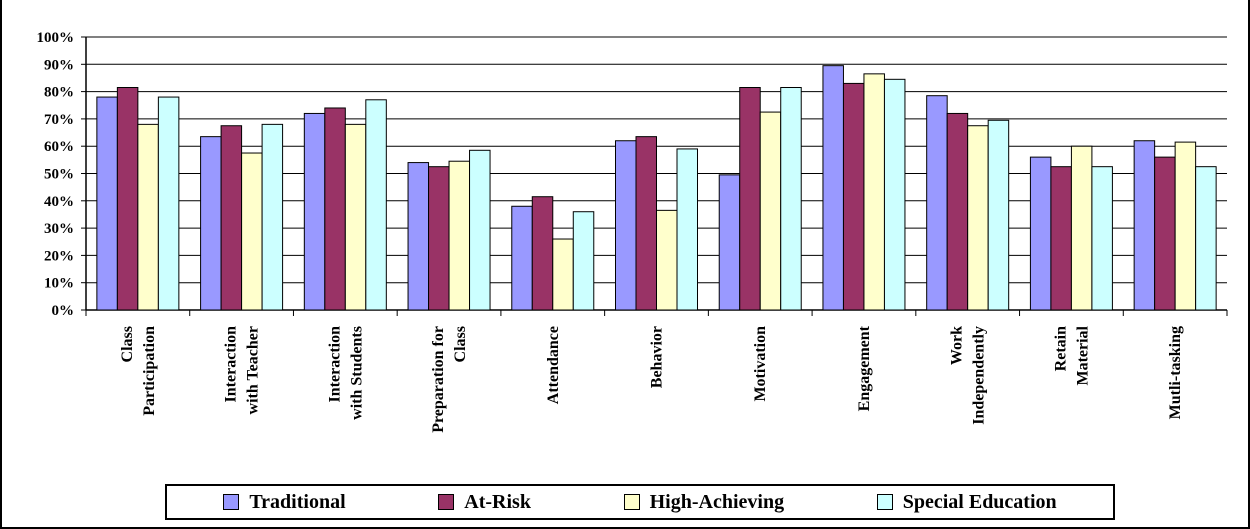  Describe the element at coordinates (59, 175) in the screenshot. I see `y-tick-label: 50%` at that location.